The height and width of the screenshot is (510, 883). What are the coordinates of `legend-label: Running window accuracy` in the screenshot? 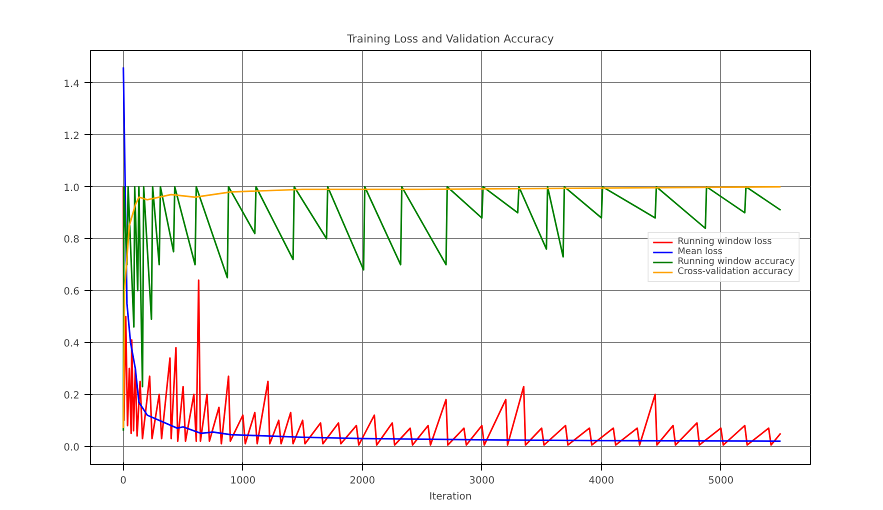 It's located at (736, 262).